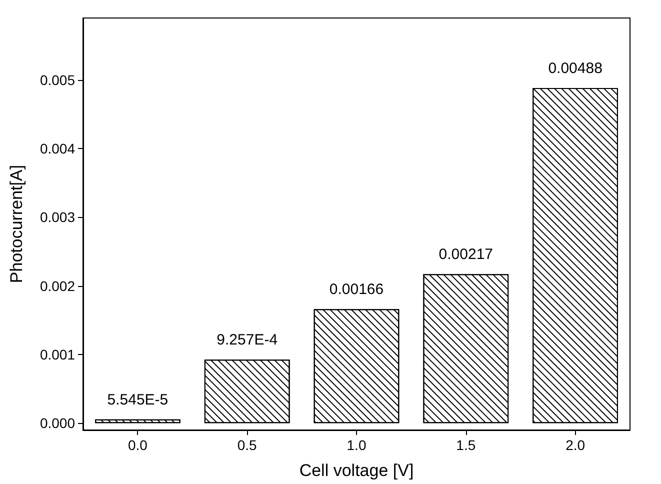 The height and width of the screenshot is (484, 661). I want to click on y-tick-label: 0.004, so click(58, 148).